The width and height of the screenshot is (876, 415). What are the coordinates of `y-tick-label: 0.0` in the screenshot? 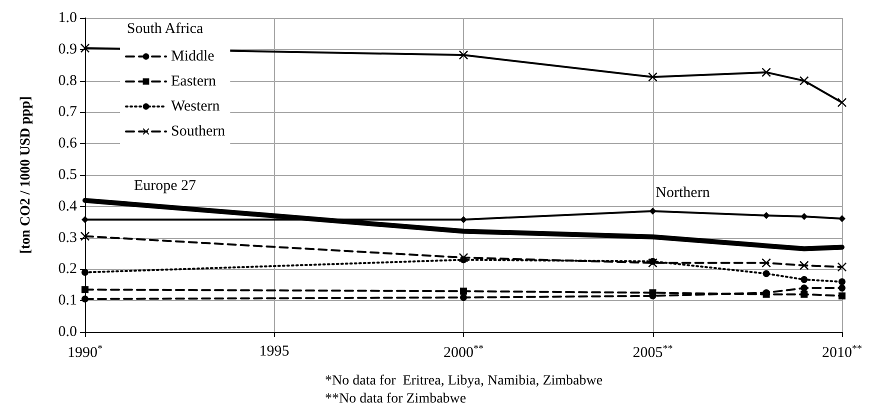 It's located at (67, 332).